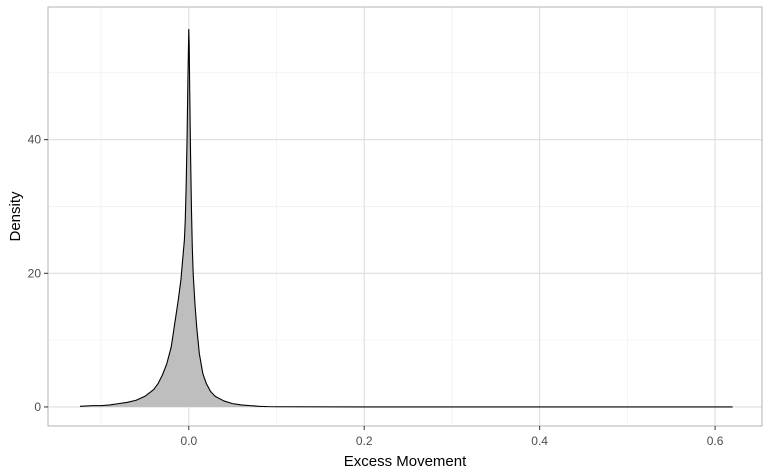  I want to click on y-tick-label: 40, so click(35, 140).